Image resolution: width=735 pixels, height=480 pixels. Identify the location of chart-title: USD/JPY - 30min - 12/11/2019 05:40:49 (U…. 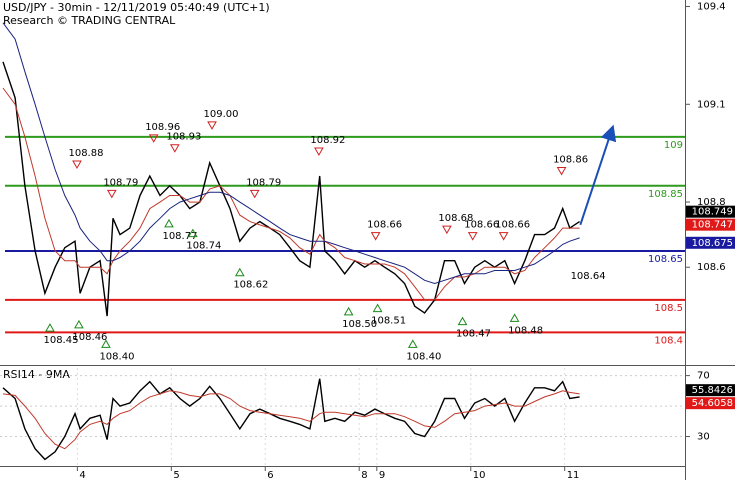
(136, 7).